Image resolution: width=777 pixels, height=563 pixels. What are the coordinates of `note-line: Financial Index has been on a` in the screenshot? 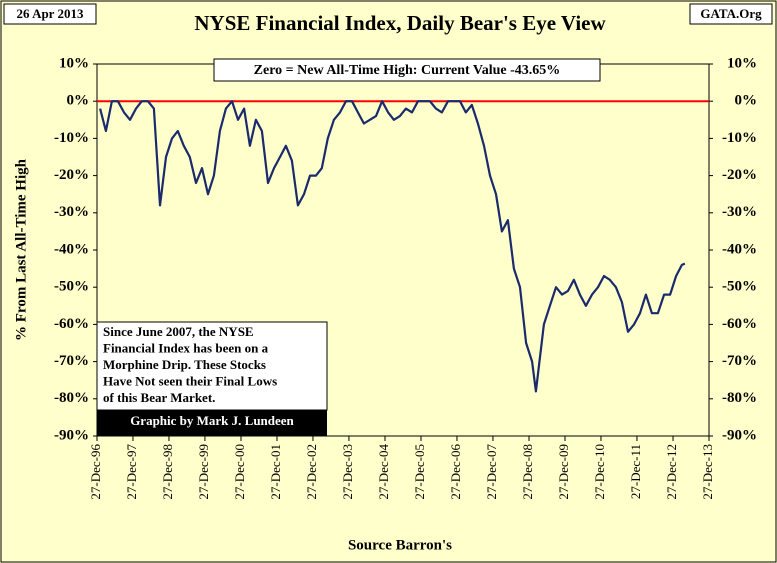 It's located at (186, 347).